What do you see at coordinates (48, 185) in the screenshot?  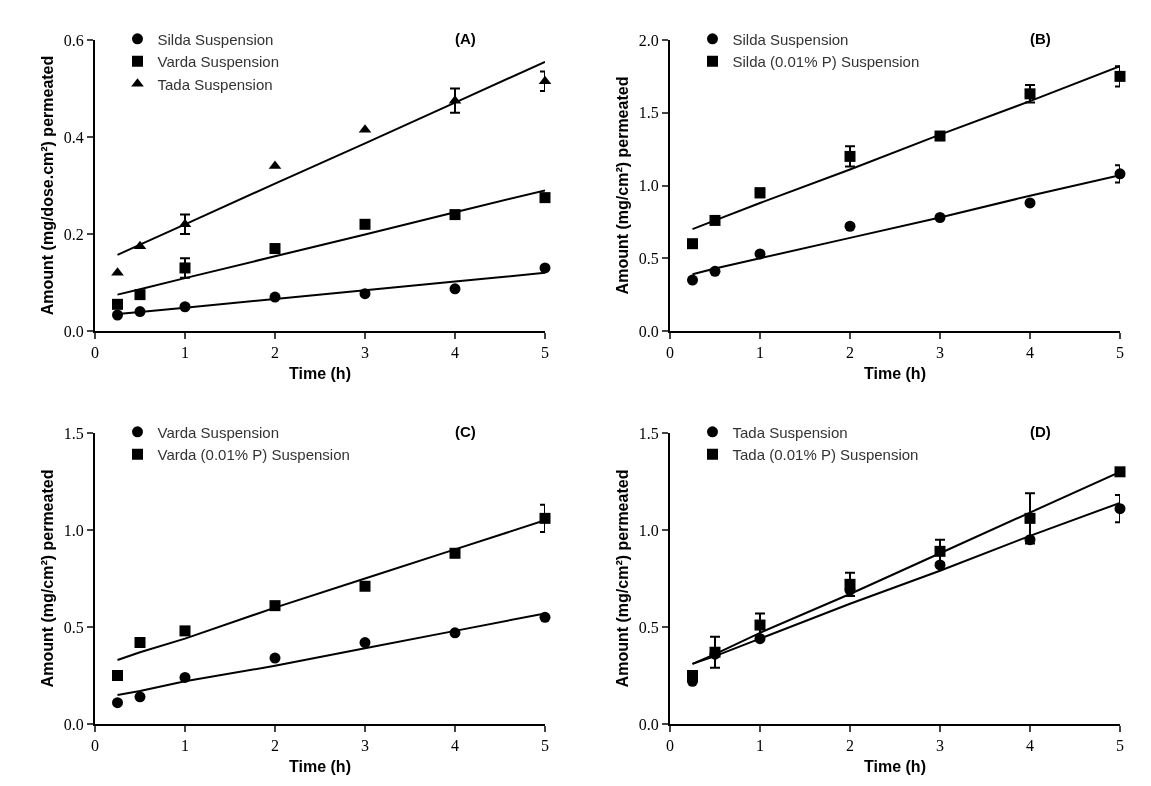 I see `y-axis-title: Amount (mg/dose.cm²) permeated` at bounding box center [48, 185].